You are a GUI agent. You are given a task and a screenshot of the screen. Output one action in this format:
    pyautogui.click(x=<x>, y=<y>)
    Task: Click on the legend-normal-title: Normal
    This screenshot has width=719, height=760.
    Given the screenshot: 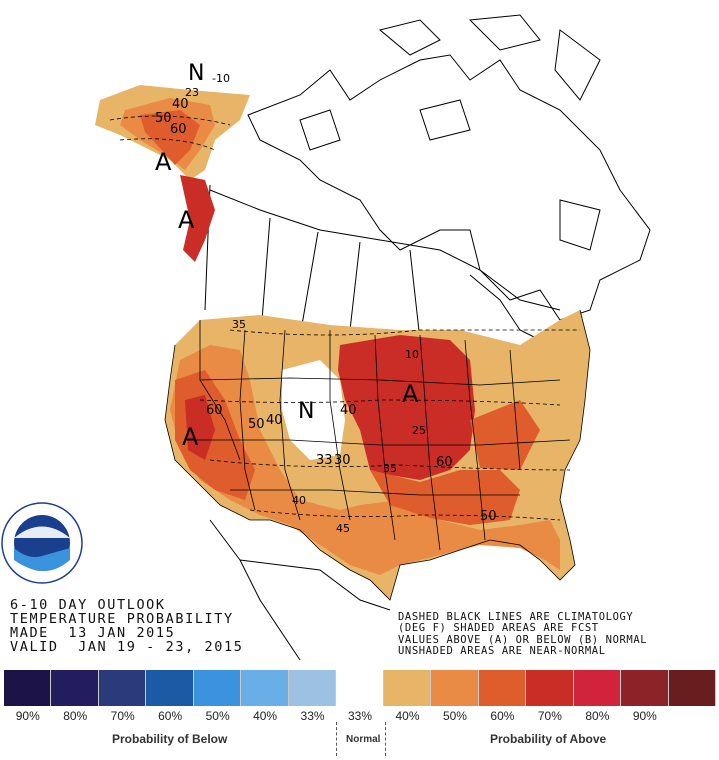 What is the action you would take?
    pyautogui.click(x=363, y=739)
    